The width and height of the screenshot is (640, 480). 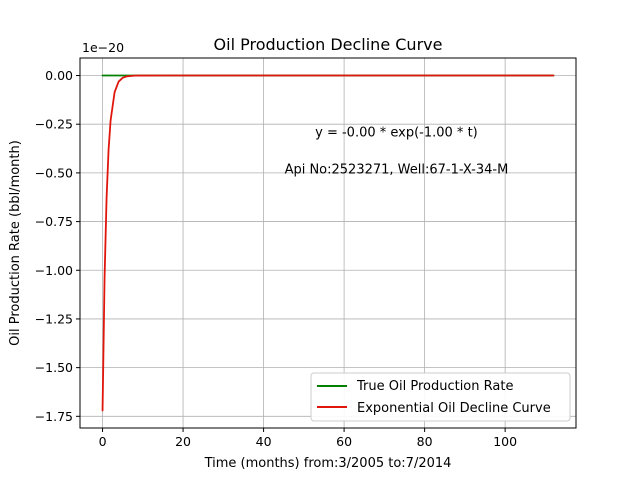 I want to click on y-tick-label: −1.25, so click(x=54, y=318).